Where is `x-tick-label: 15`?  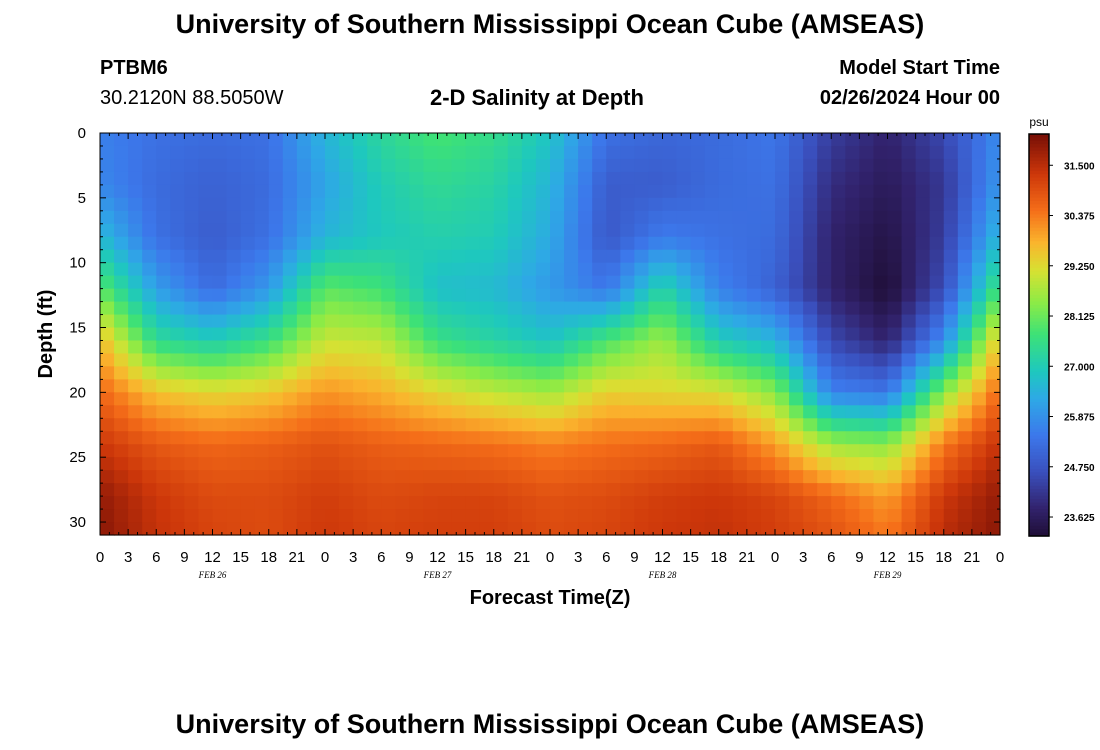
x-tick-label: 15 is located at coordinates (915, 557).